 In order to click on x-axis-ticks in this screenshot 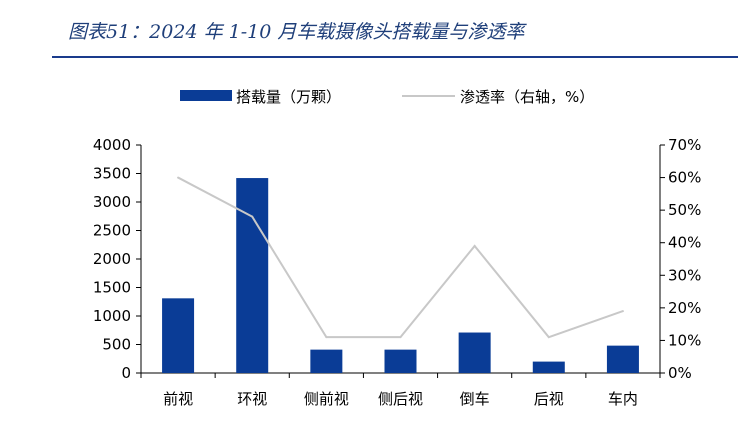, I will do `click(400, 375)`.